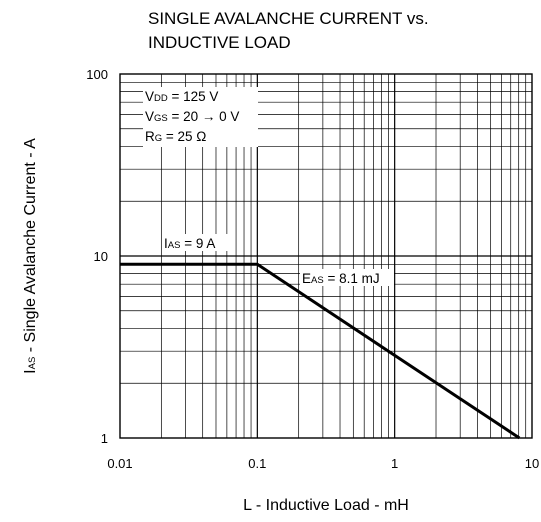 This screenshot has height=522, width=541. Describe the element at coordinates (257, 463) in the screenshot. I see `x-tick-label: 0.1` at that location.